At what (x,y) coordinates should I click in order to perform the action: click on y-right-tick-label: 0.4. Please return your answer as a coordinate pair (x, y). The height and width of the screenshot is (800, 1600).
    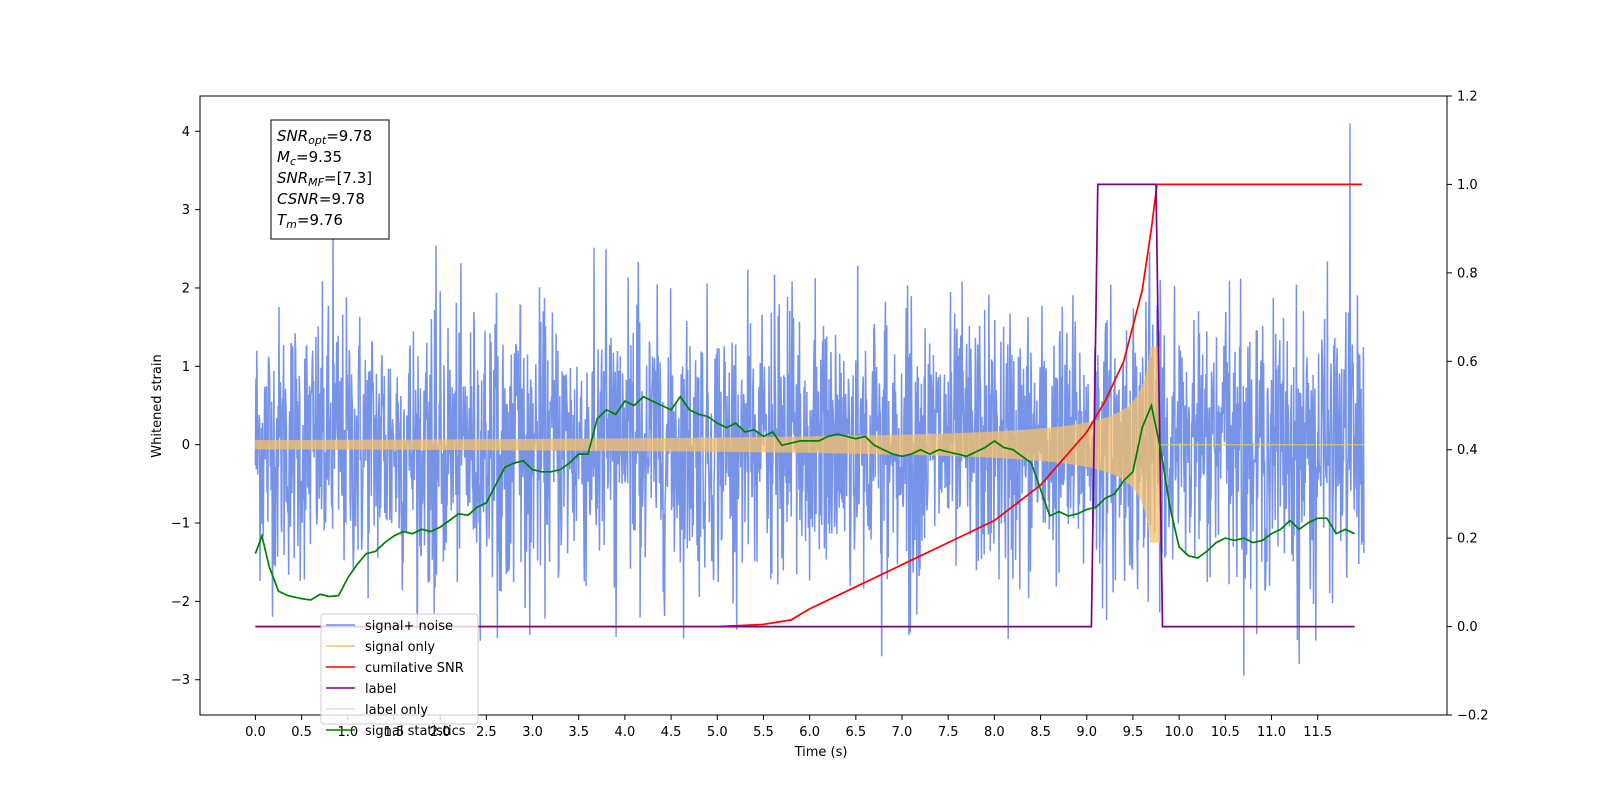
    Looking at the image, I should click on (1467, 450).